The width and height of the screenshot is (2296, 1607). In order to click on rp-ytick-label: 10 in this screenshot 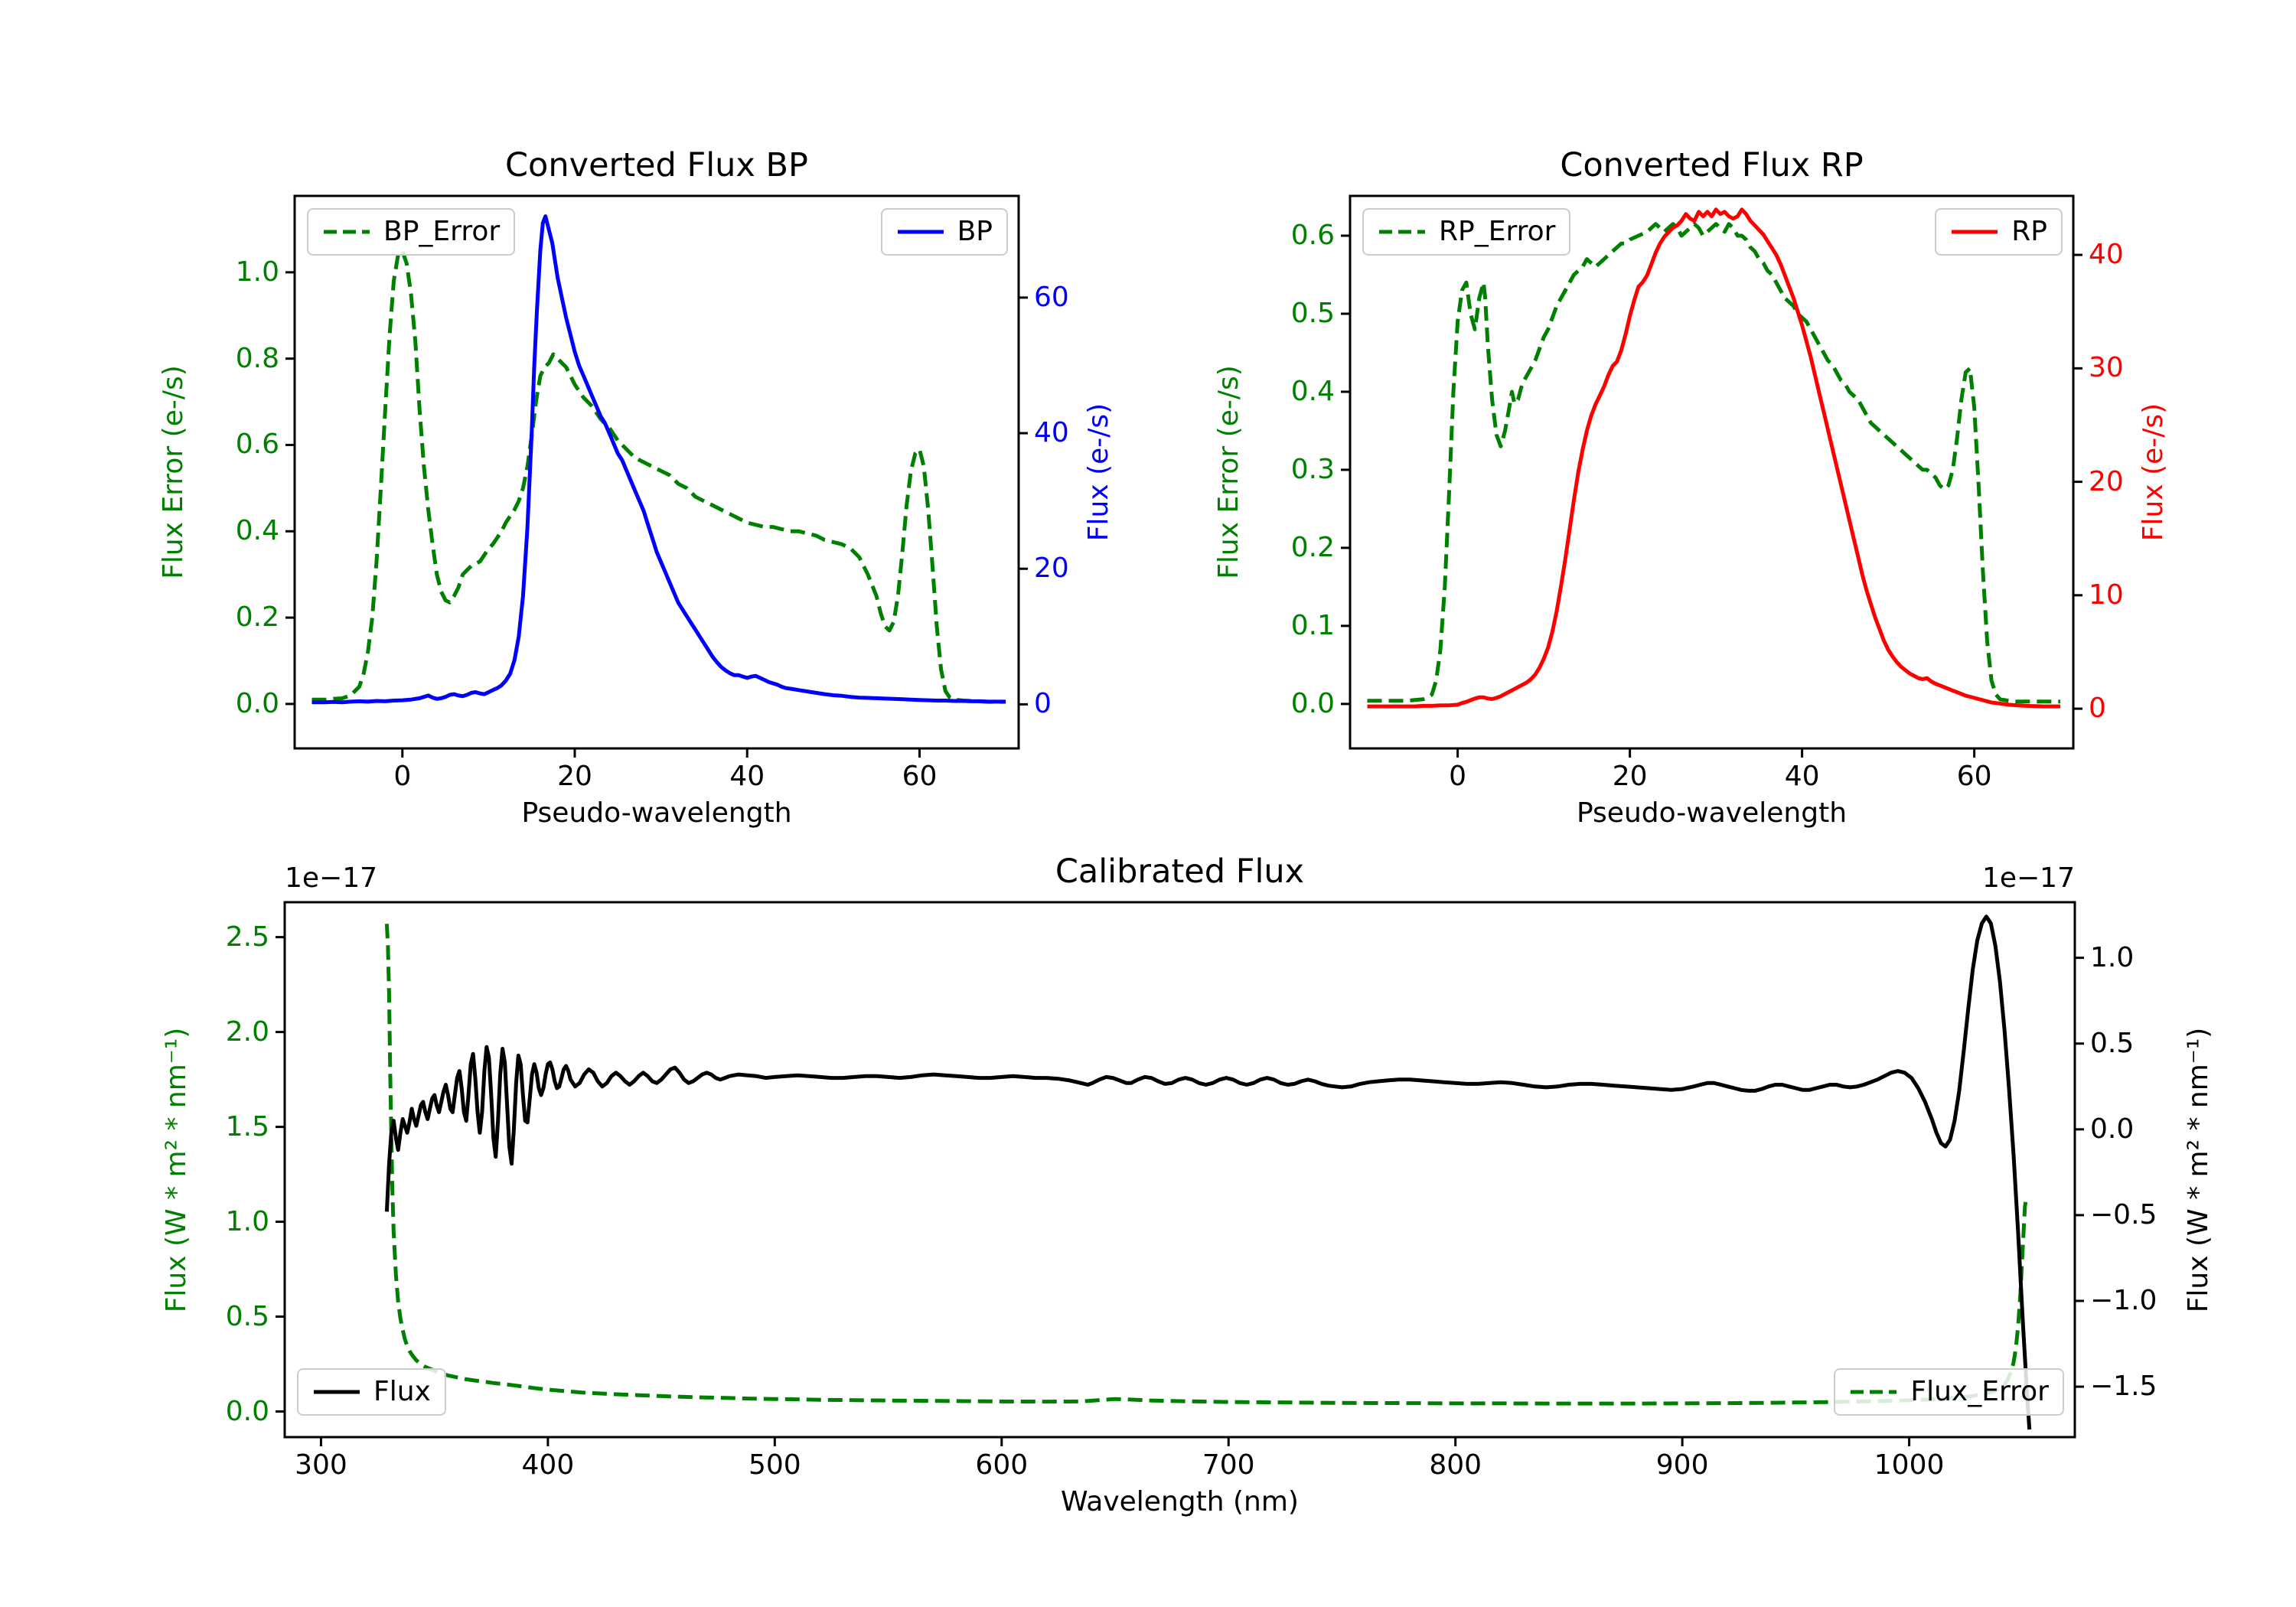, I will do `click(2106, 595)`.